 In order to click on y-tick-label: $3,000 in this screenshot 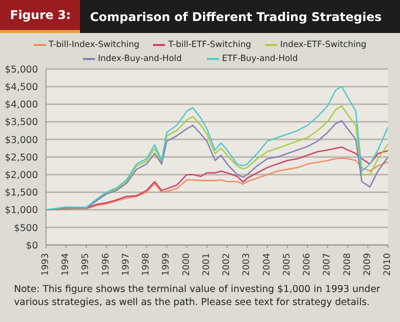, I will do `click(21, 140)`.